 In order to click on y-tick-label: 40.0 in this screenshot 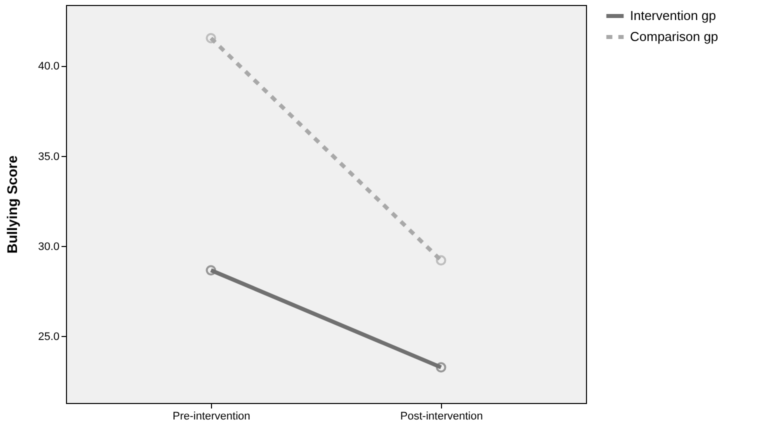, I will do `click(49, 66)`.